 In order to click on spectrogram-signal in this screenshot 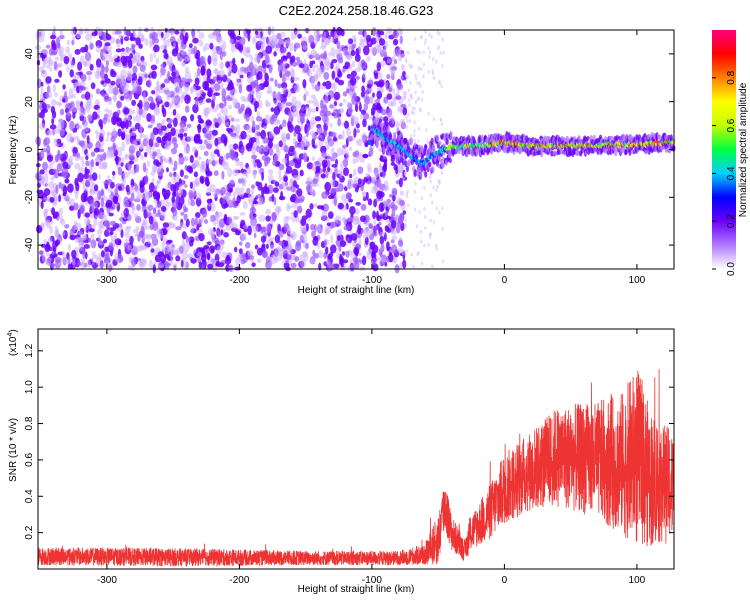, I will do `click(521, 147)`.